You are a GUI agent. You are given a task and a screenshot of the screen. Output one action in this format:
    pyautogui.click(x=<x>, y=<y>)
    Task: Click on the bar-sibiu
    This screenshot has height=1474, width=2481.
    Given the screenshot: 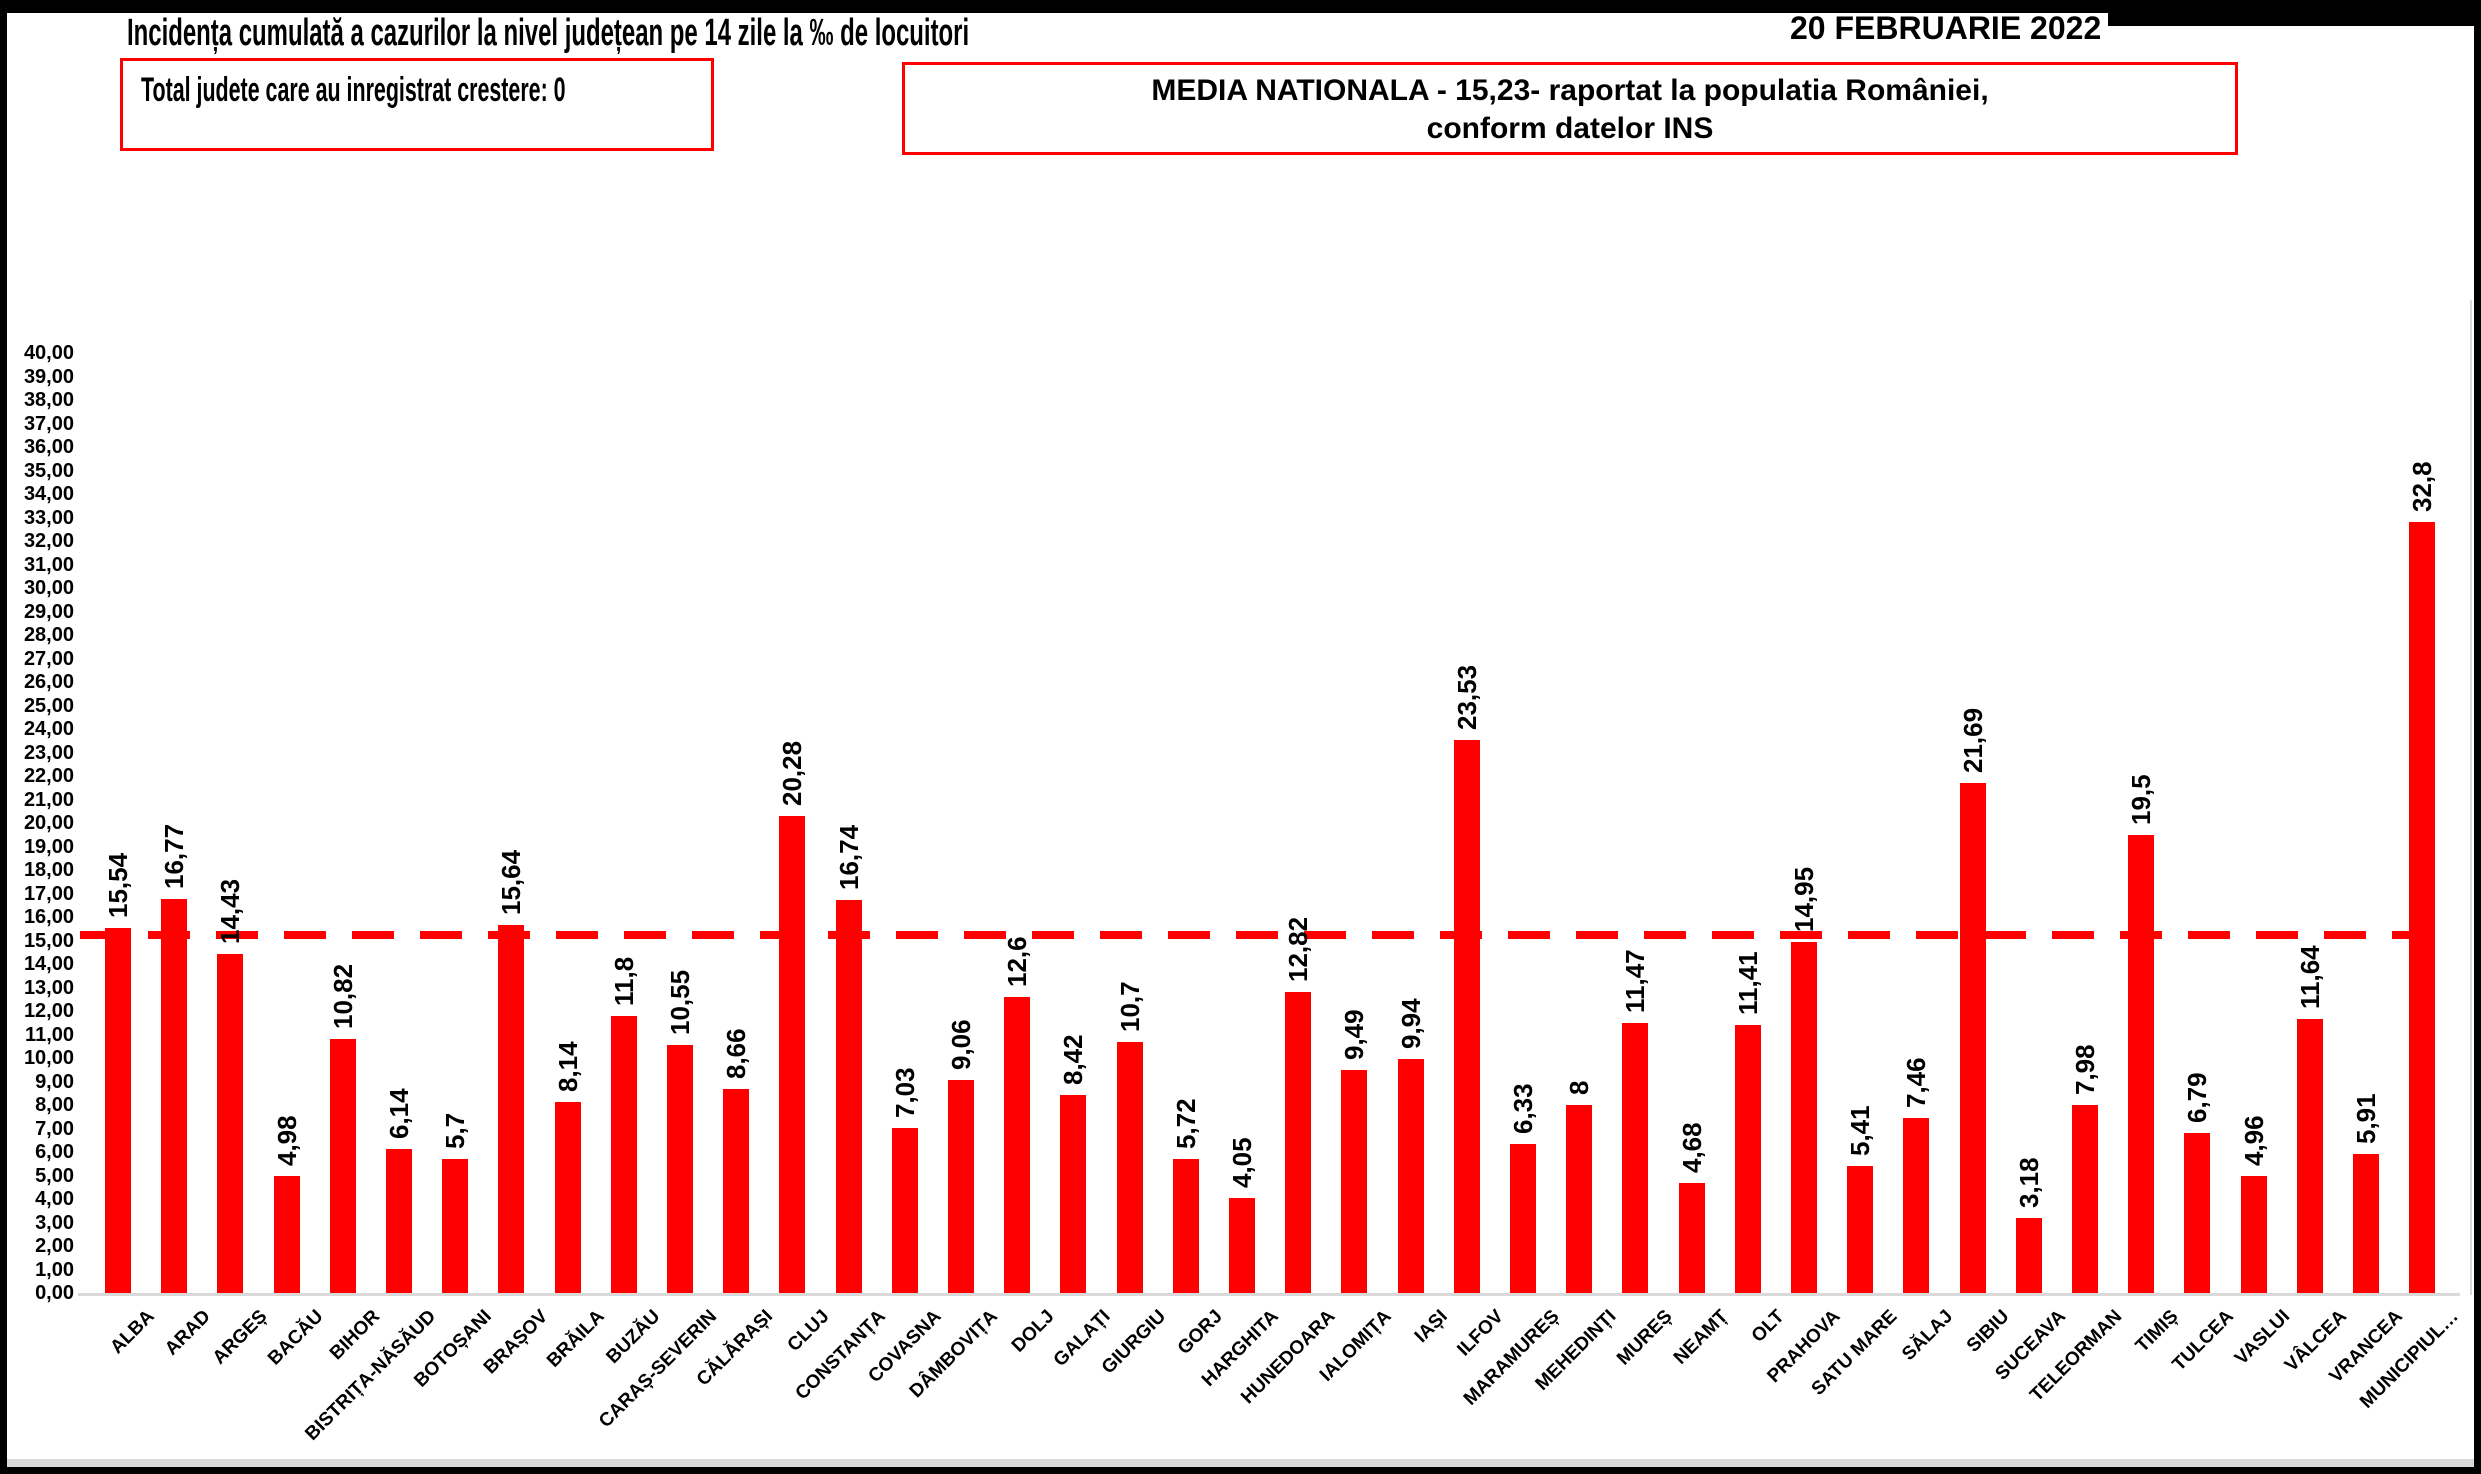 What is the action you would take?
    pyautogui.click(x=1972, y=1038)
    